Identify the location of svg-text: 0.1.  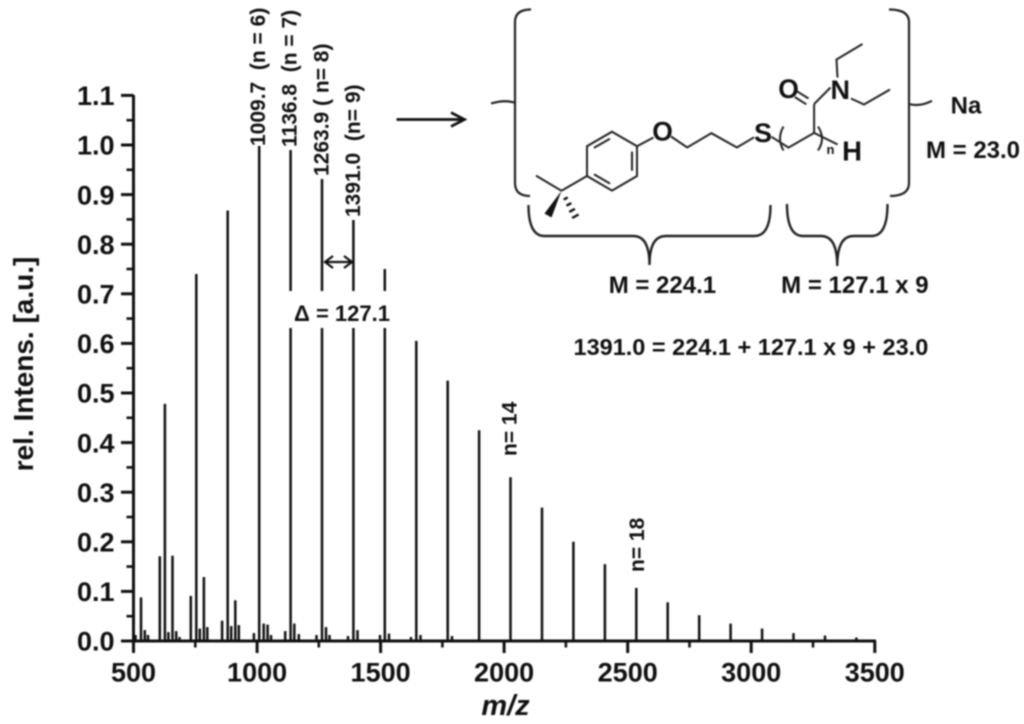
(96, 592).